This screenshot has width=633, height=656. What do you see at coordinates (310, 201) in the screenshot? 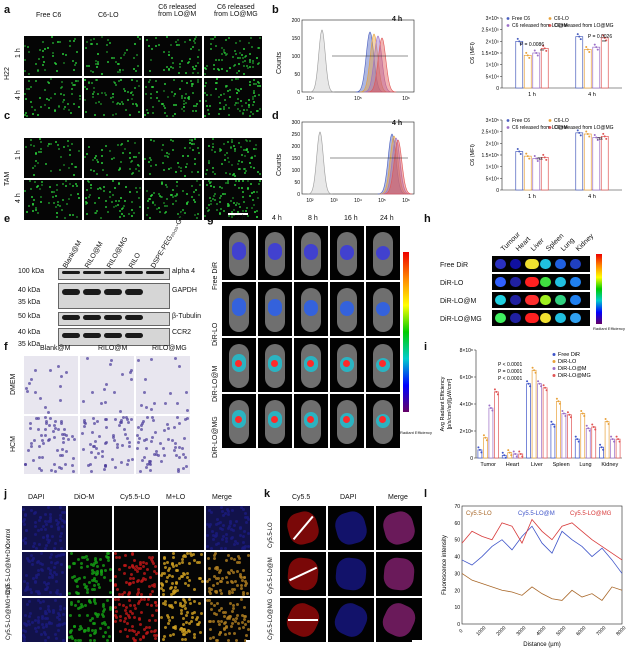
I see `hist-xtick: 10²` at bounding box center [310, 201].